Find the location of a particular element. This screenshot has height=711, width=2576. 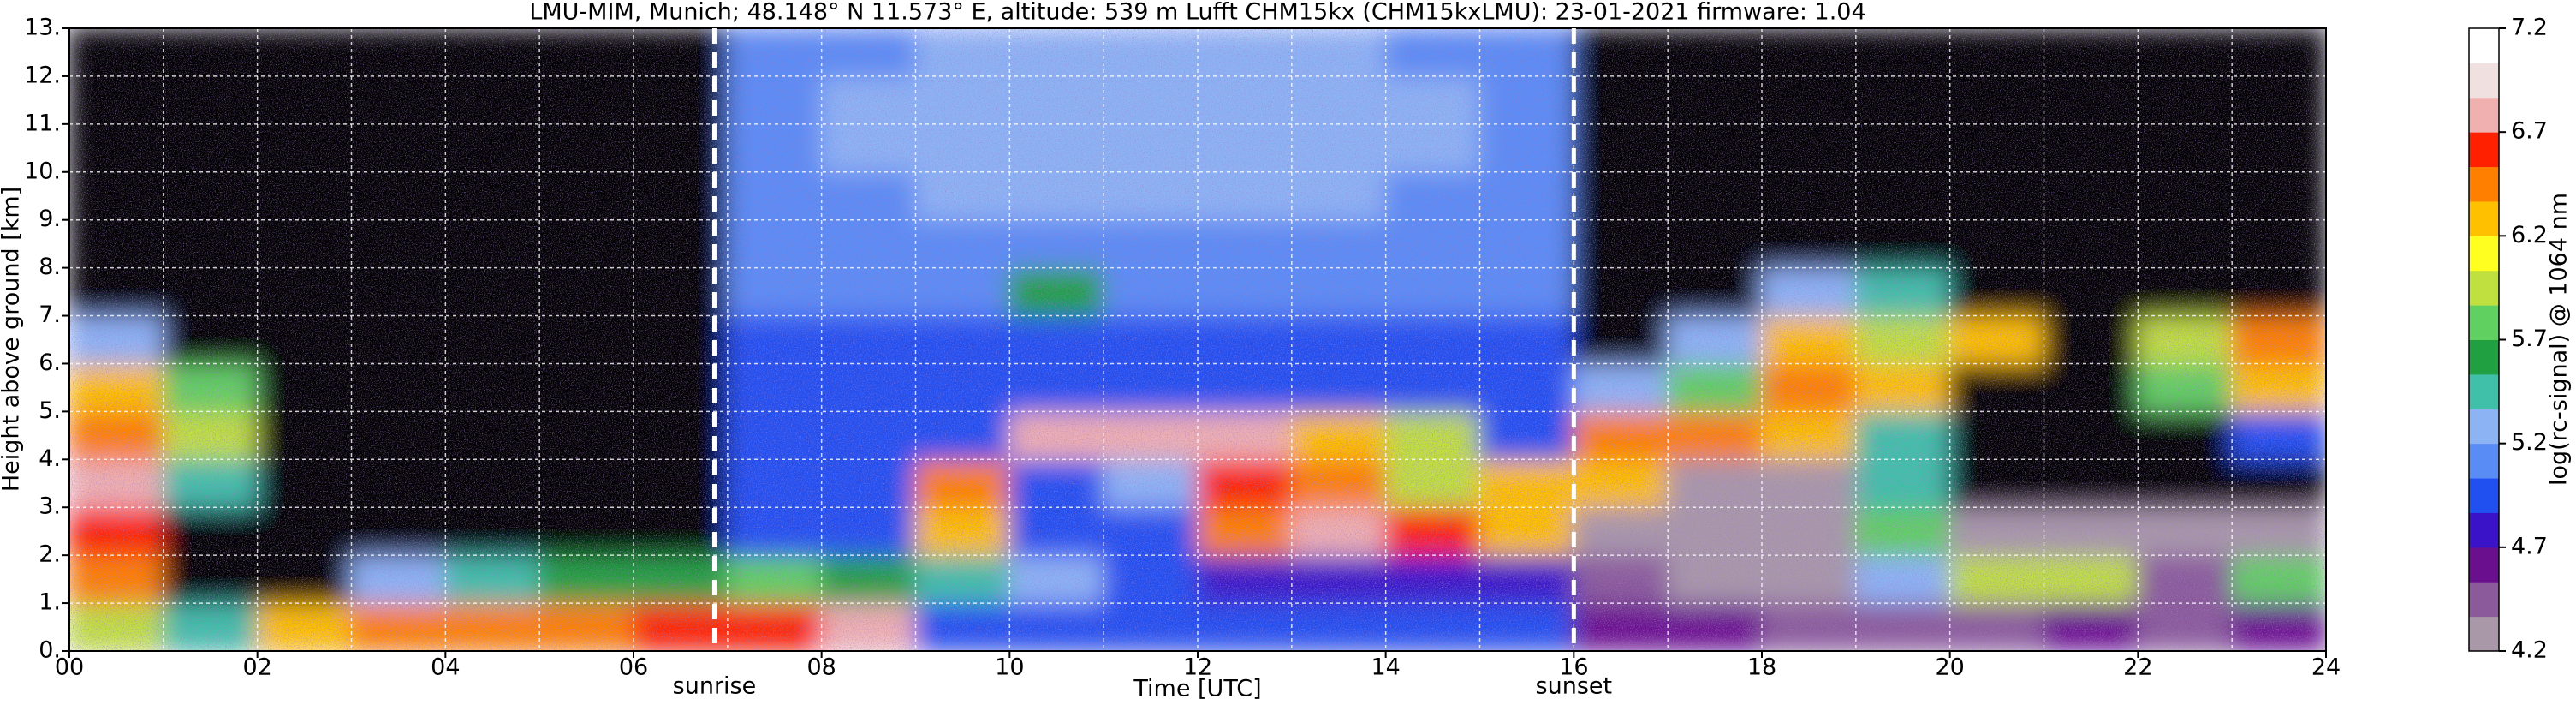

y-tick-label: 11. is located at coordinates (42, 123).